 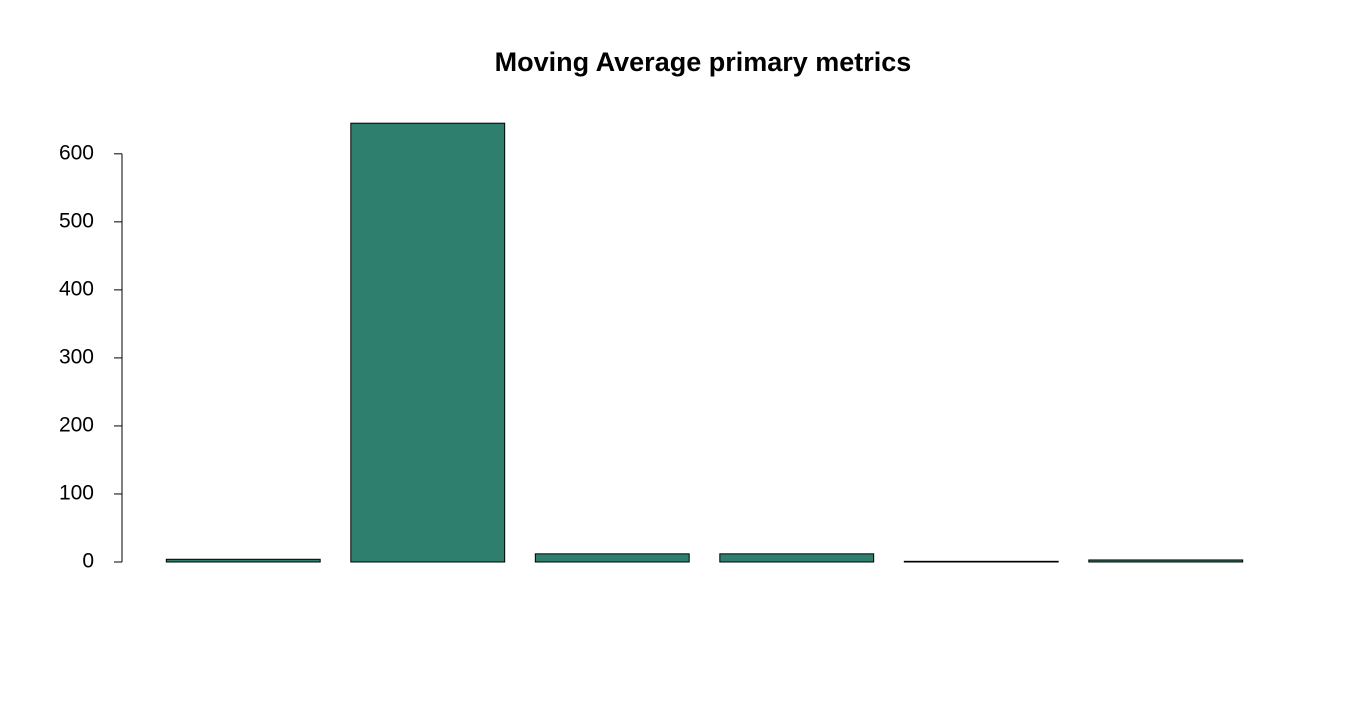 I want to click on chart-title: Moving Average primary metrics, so click(x=703, y=62).